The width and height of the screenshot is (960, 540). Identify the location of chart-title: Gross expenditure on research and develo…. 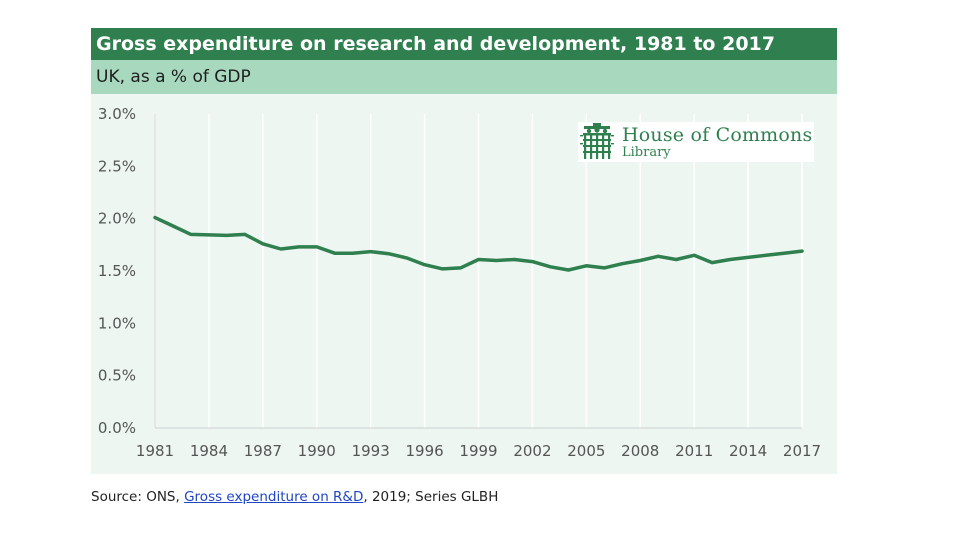
(464, 44).